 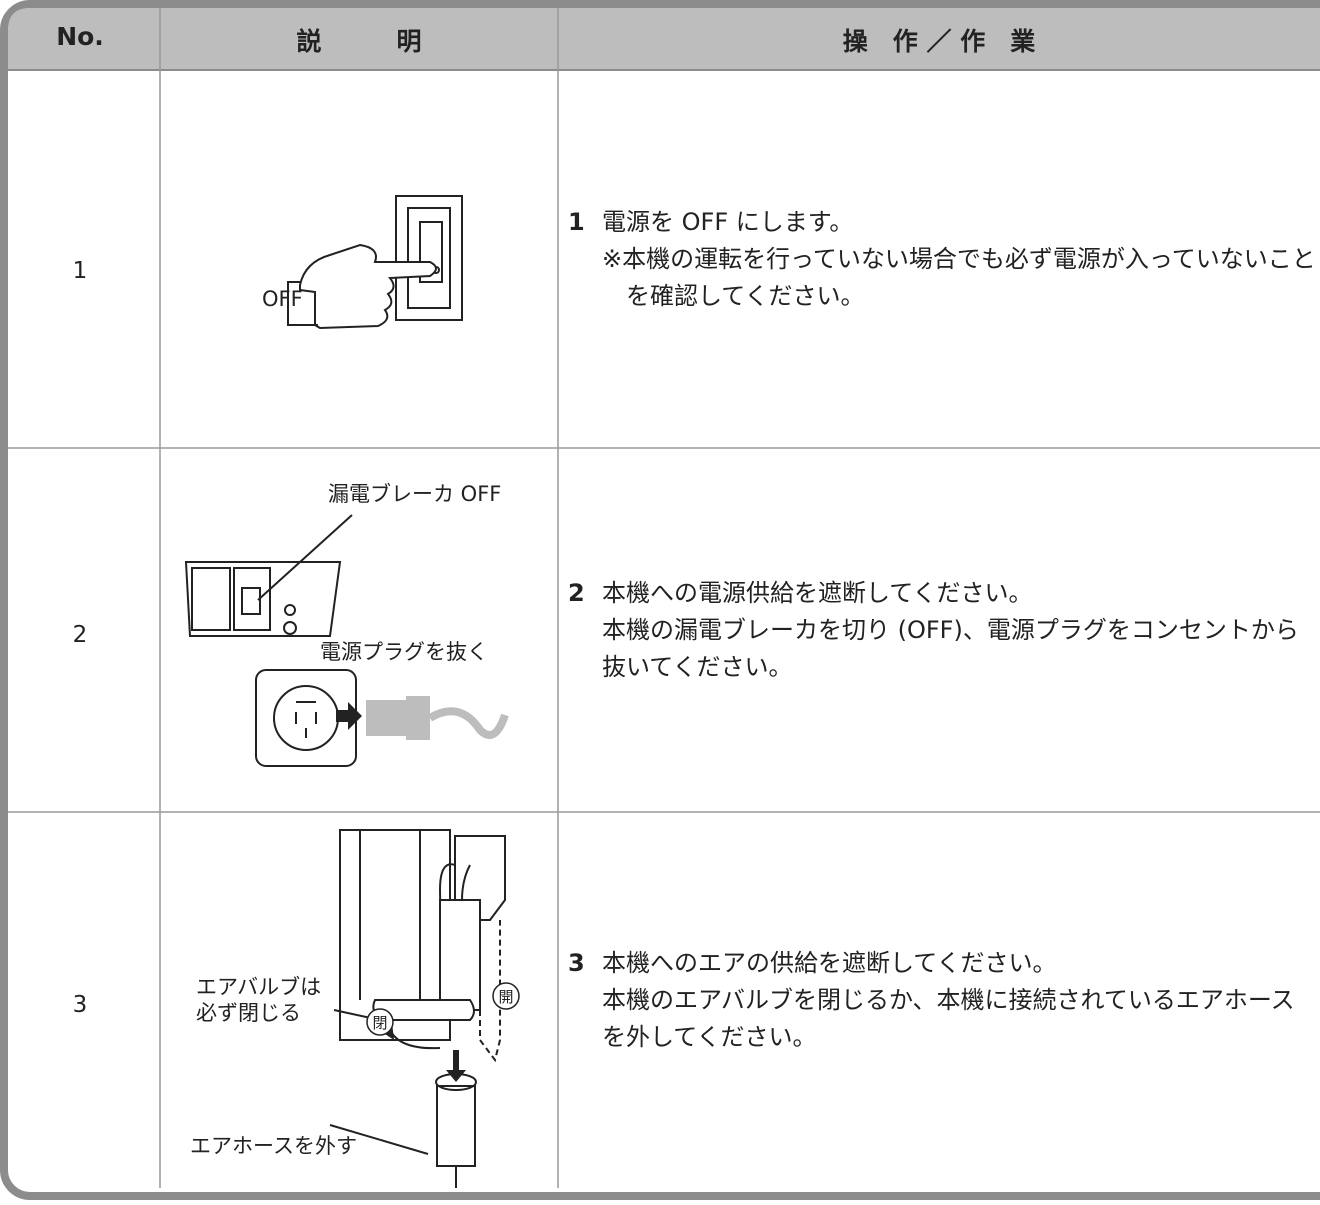 What do you see at coordinates (80, 271) in the screenshot?
I see `row-no: 1` at bounding box center [80, 271].